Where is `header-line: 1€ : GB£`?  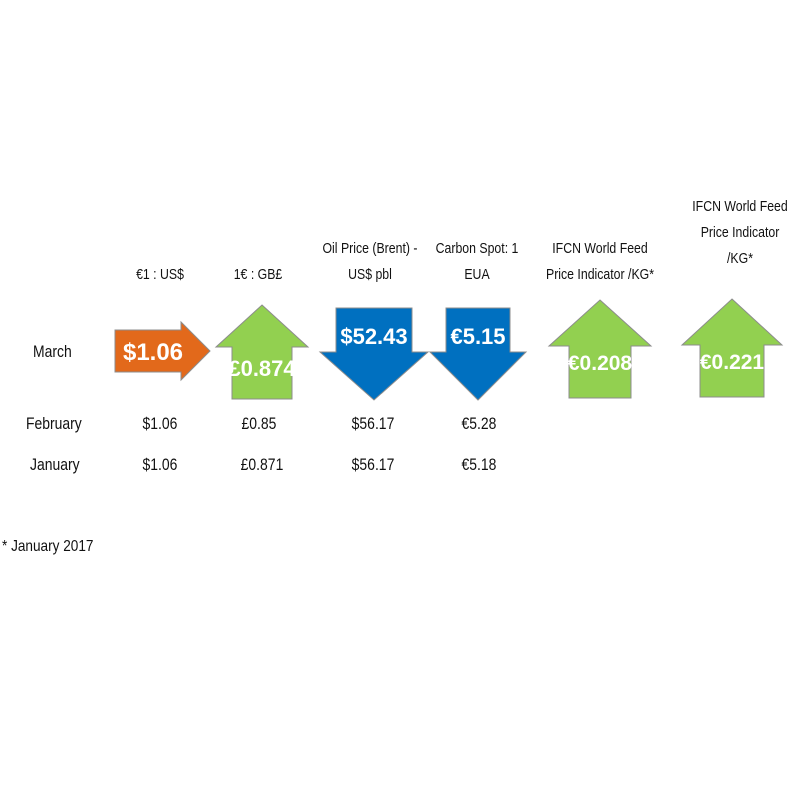
header-line: 1€ : GB£ is located at coordinates (258, 274).